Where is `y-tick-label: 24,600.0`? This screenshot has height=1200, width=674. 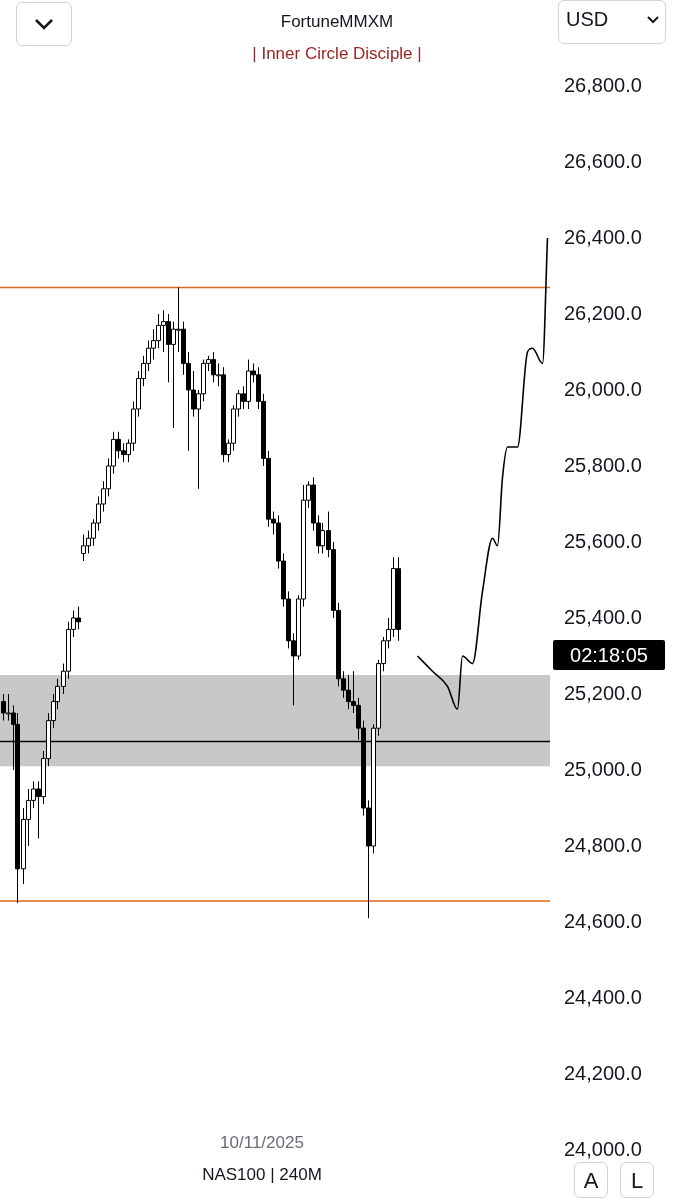 y-tick-label: 24,600.0 is located at coordinates (603, 920).